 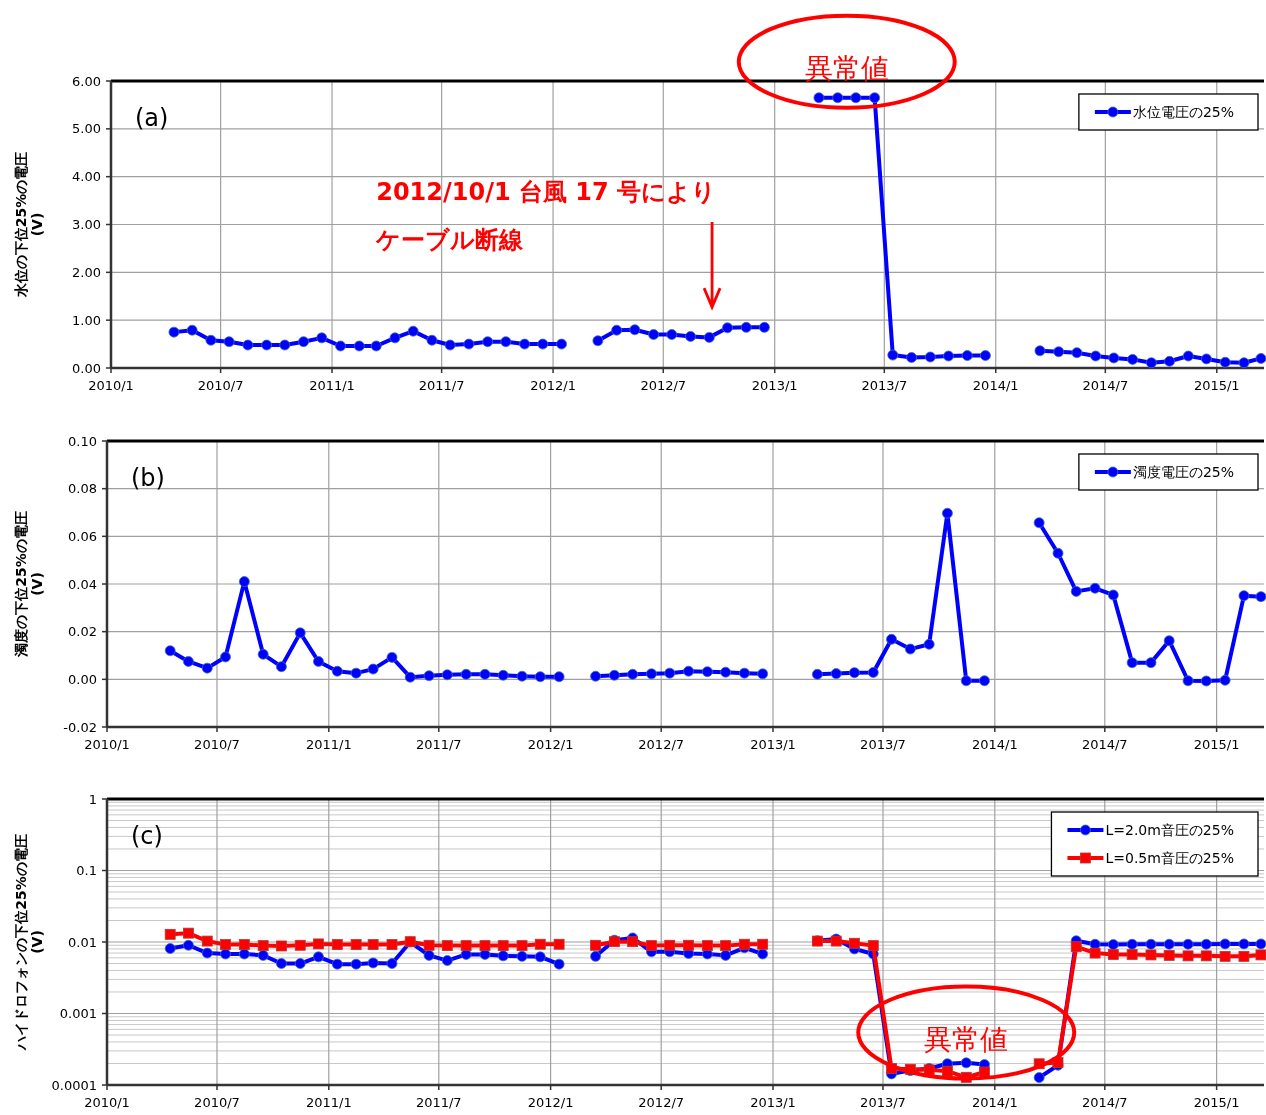 What do you see at coordinates (82, 536) in the screenshot?
I see `y-tick-label: 0.06` at bounding box center [82, 536].